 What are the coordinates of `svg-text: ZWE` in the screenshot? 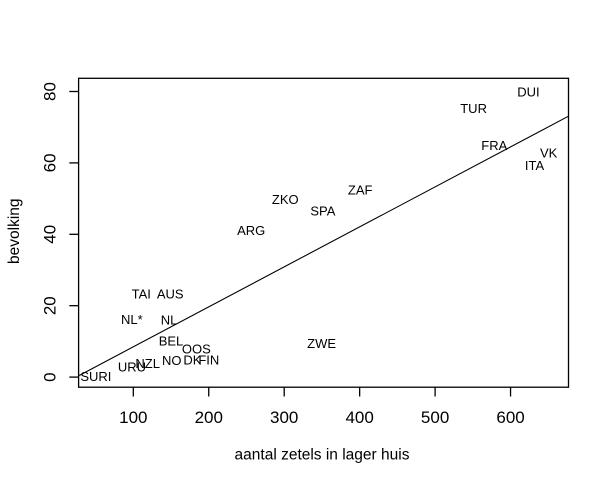 It's located at (321, 343).